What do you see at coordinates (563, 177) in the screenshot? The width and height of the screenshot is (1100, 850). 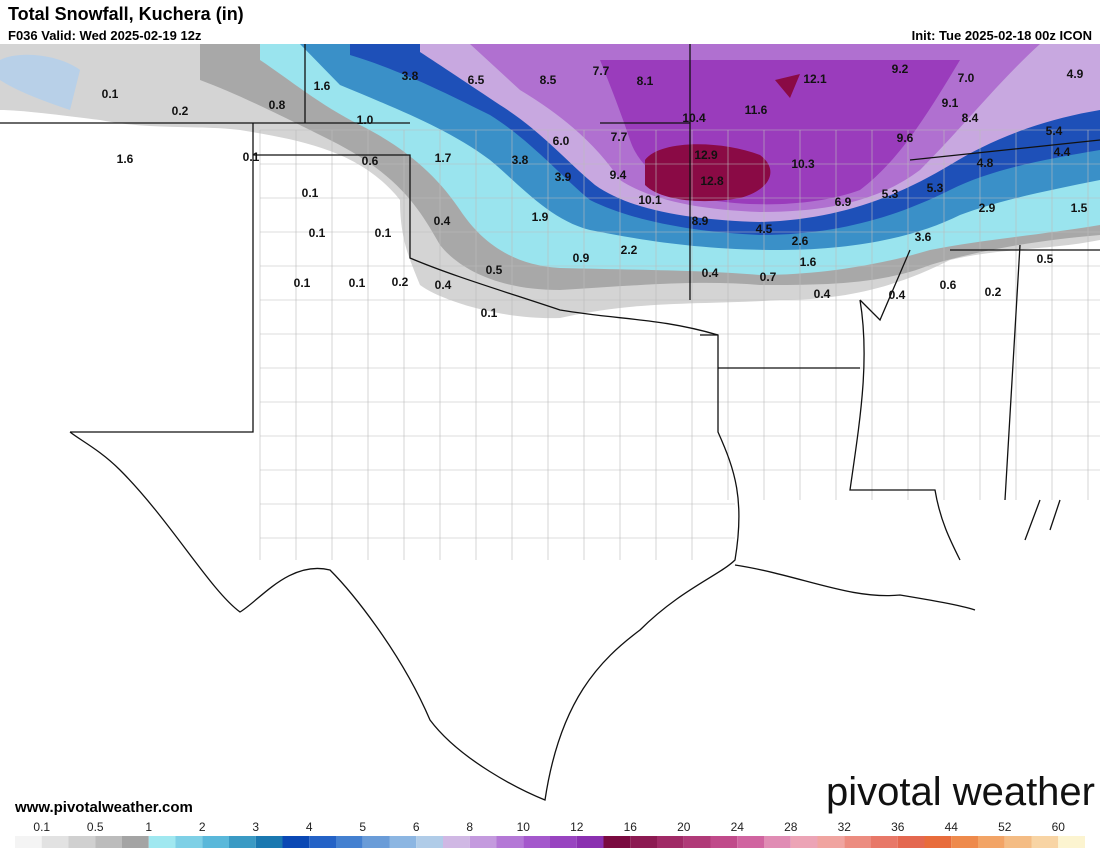 I see `snow-label: 3.9` at bounding box center [563, 177].